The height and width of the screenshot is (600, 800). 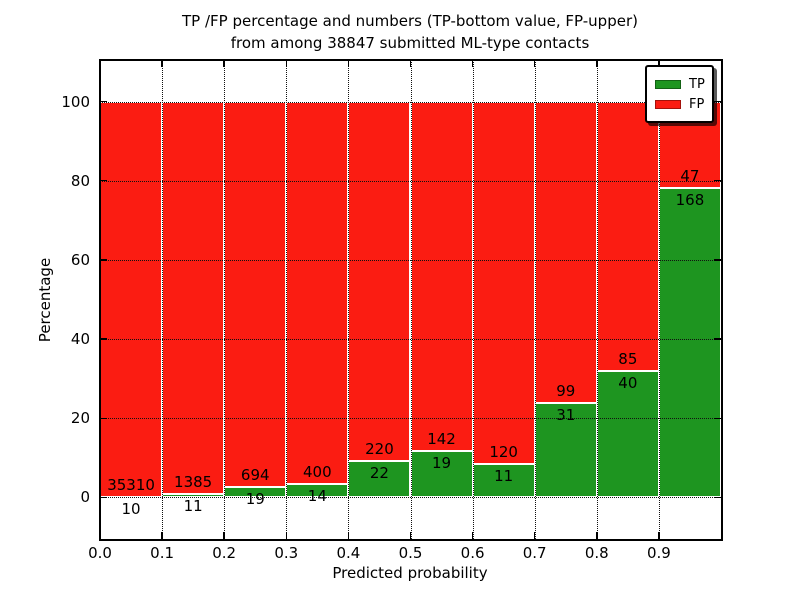 What do you see at coordinates (680, 84) in the screenshot?
I see `legend-item-tp: TP` at bounding box center [680, 84].